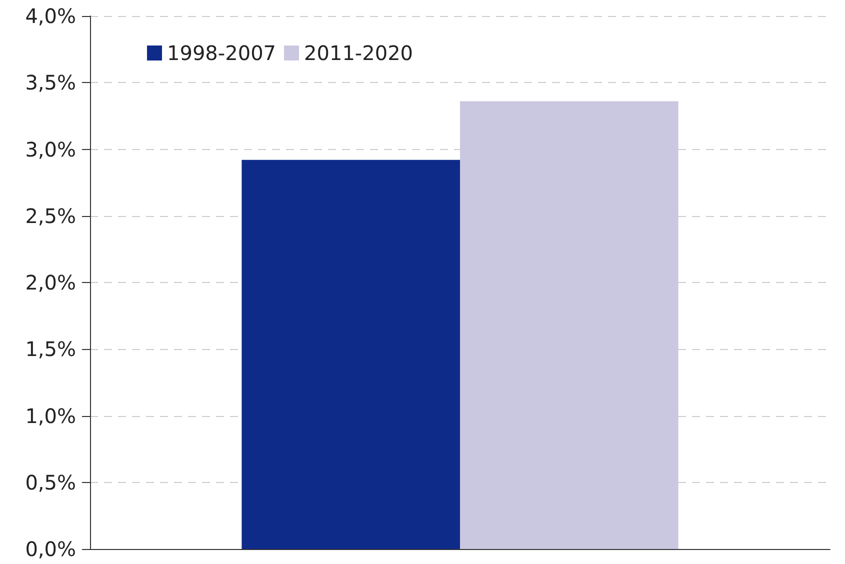  I want to click on y-tick-label: 4,0%, so click(50, 16).